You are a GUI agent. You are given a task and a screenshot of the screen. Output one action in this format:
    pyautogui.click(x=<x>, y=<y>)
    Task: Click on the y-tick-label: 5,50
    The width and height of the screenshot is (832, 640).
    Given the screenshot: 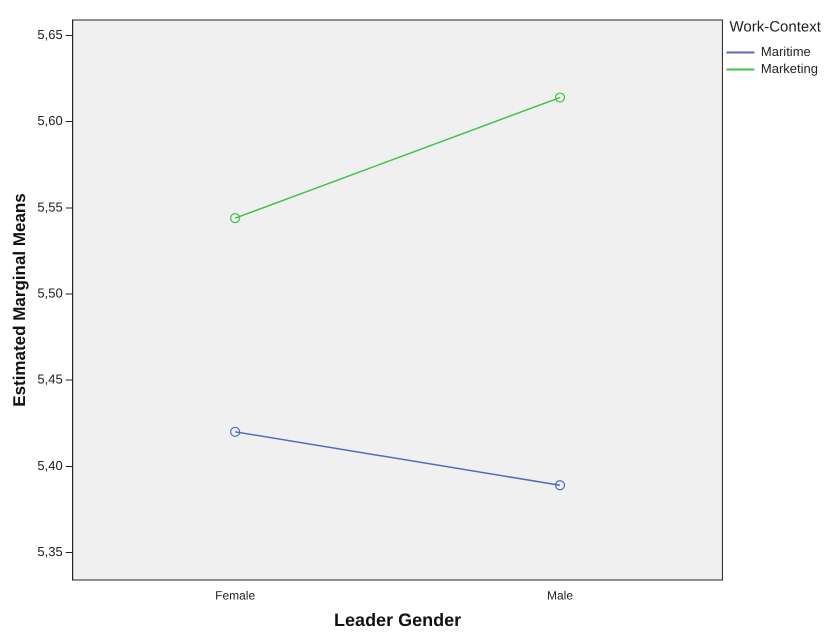 What is the action you would take?
    pyautogui.click(x=50, y=293)
    